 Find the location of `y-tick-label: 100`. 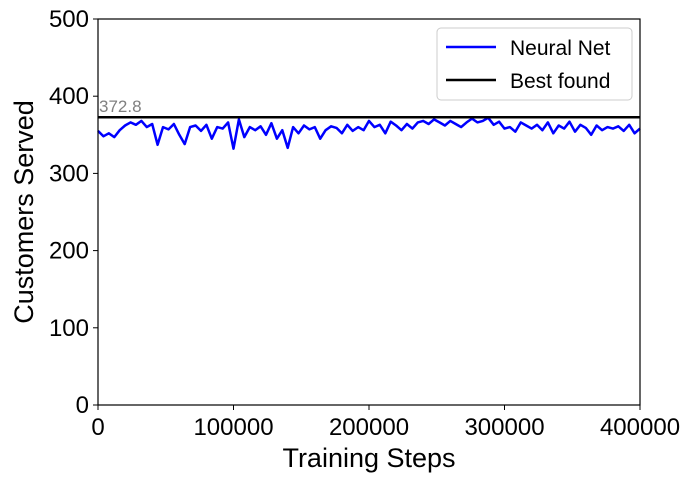

y-tick-label: 100 is located at coordinates (69, 328).